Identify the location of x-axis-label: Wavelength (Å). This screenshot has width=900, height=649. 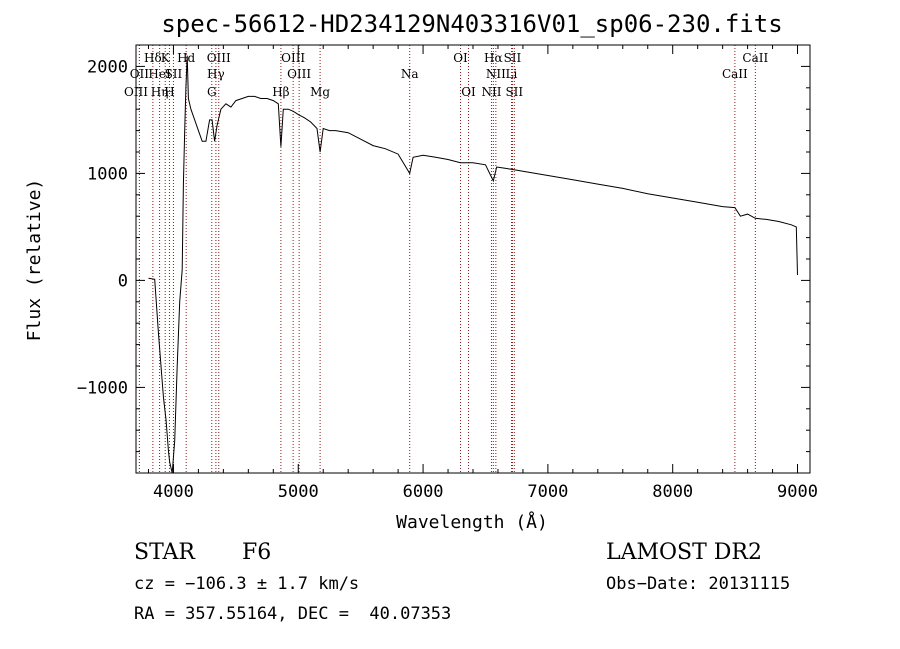
(472, 522).